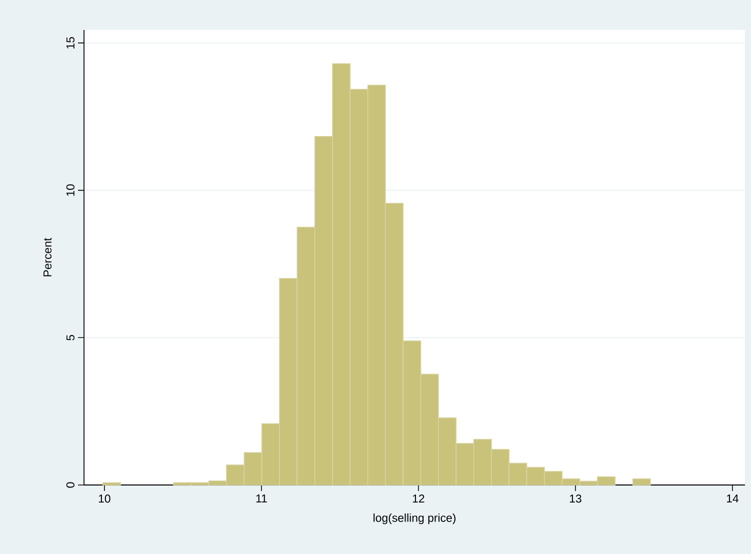  I want to click on x-tick-label: 10, so click(104, 498).